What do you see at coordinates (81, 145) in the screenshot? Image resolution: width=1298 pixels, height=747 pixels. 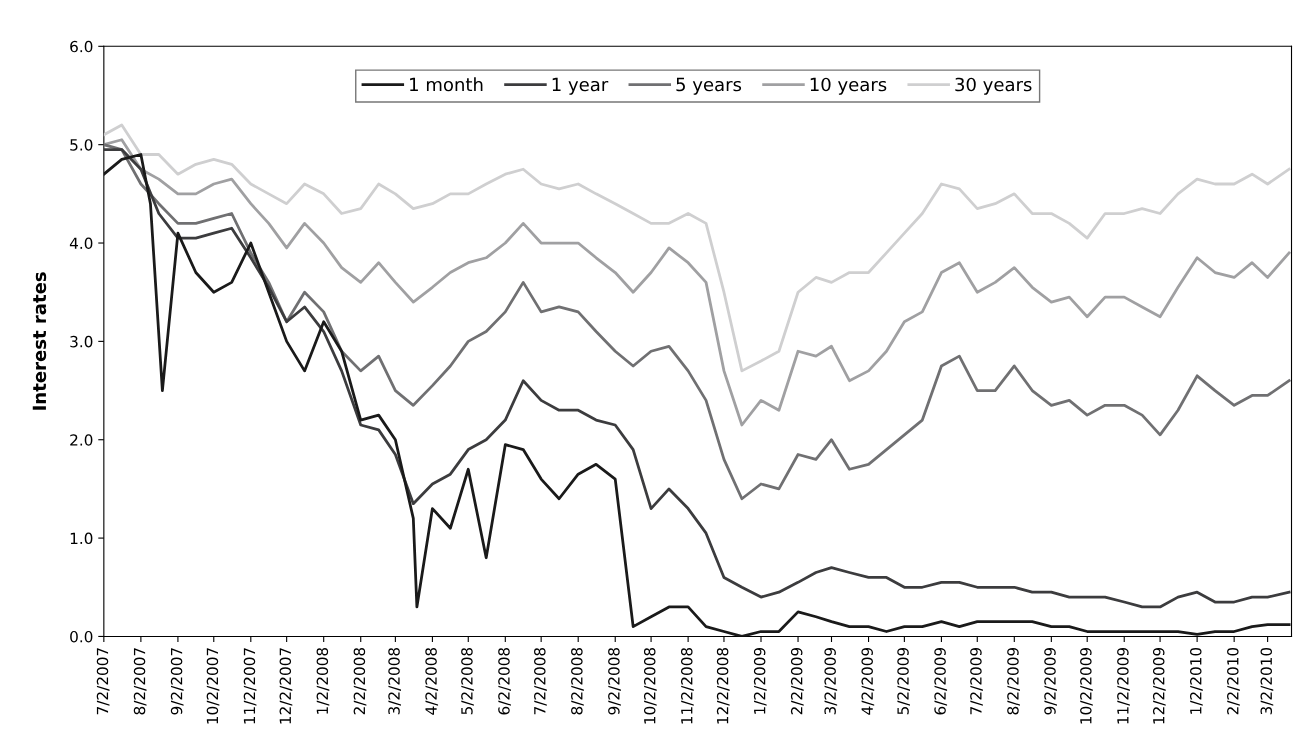 I see `y-tick-label: 5.0` at bounding box center [81, 145].